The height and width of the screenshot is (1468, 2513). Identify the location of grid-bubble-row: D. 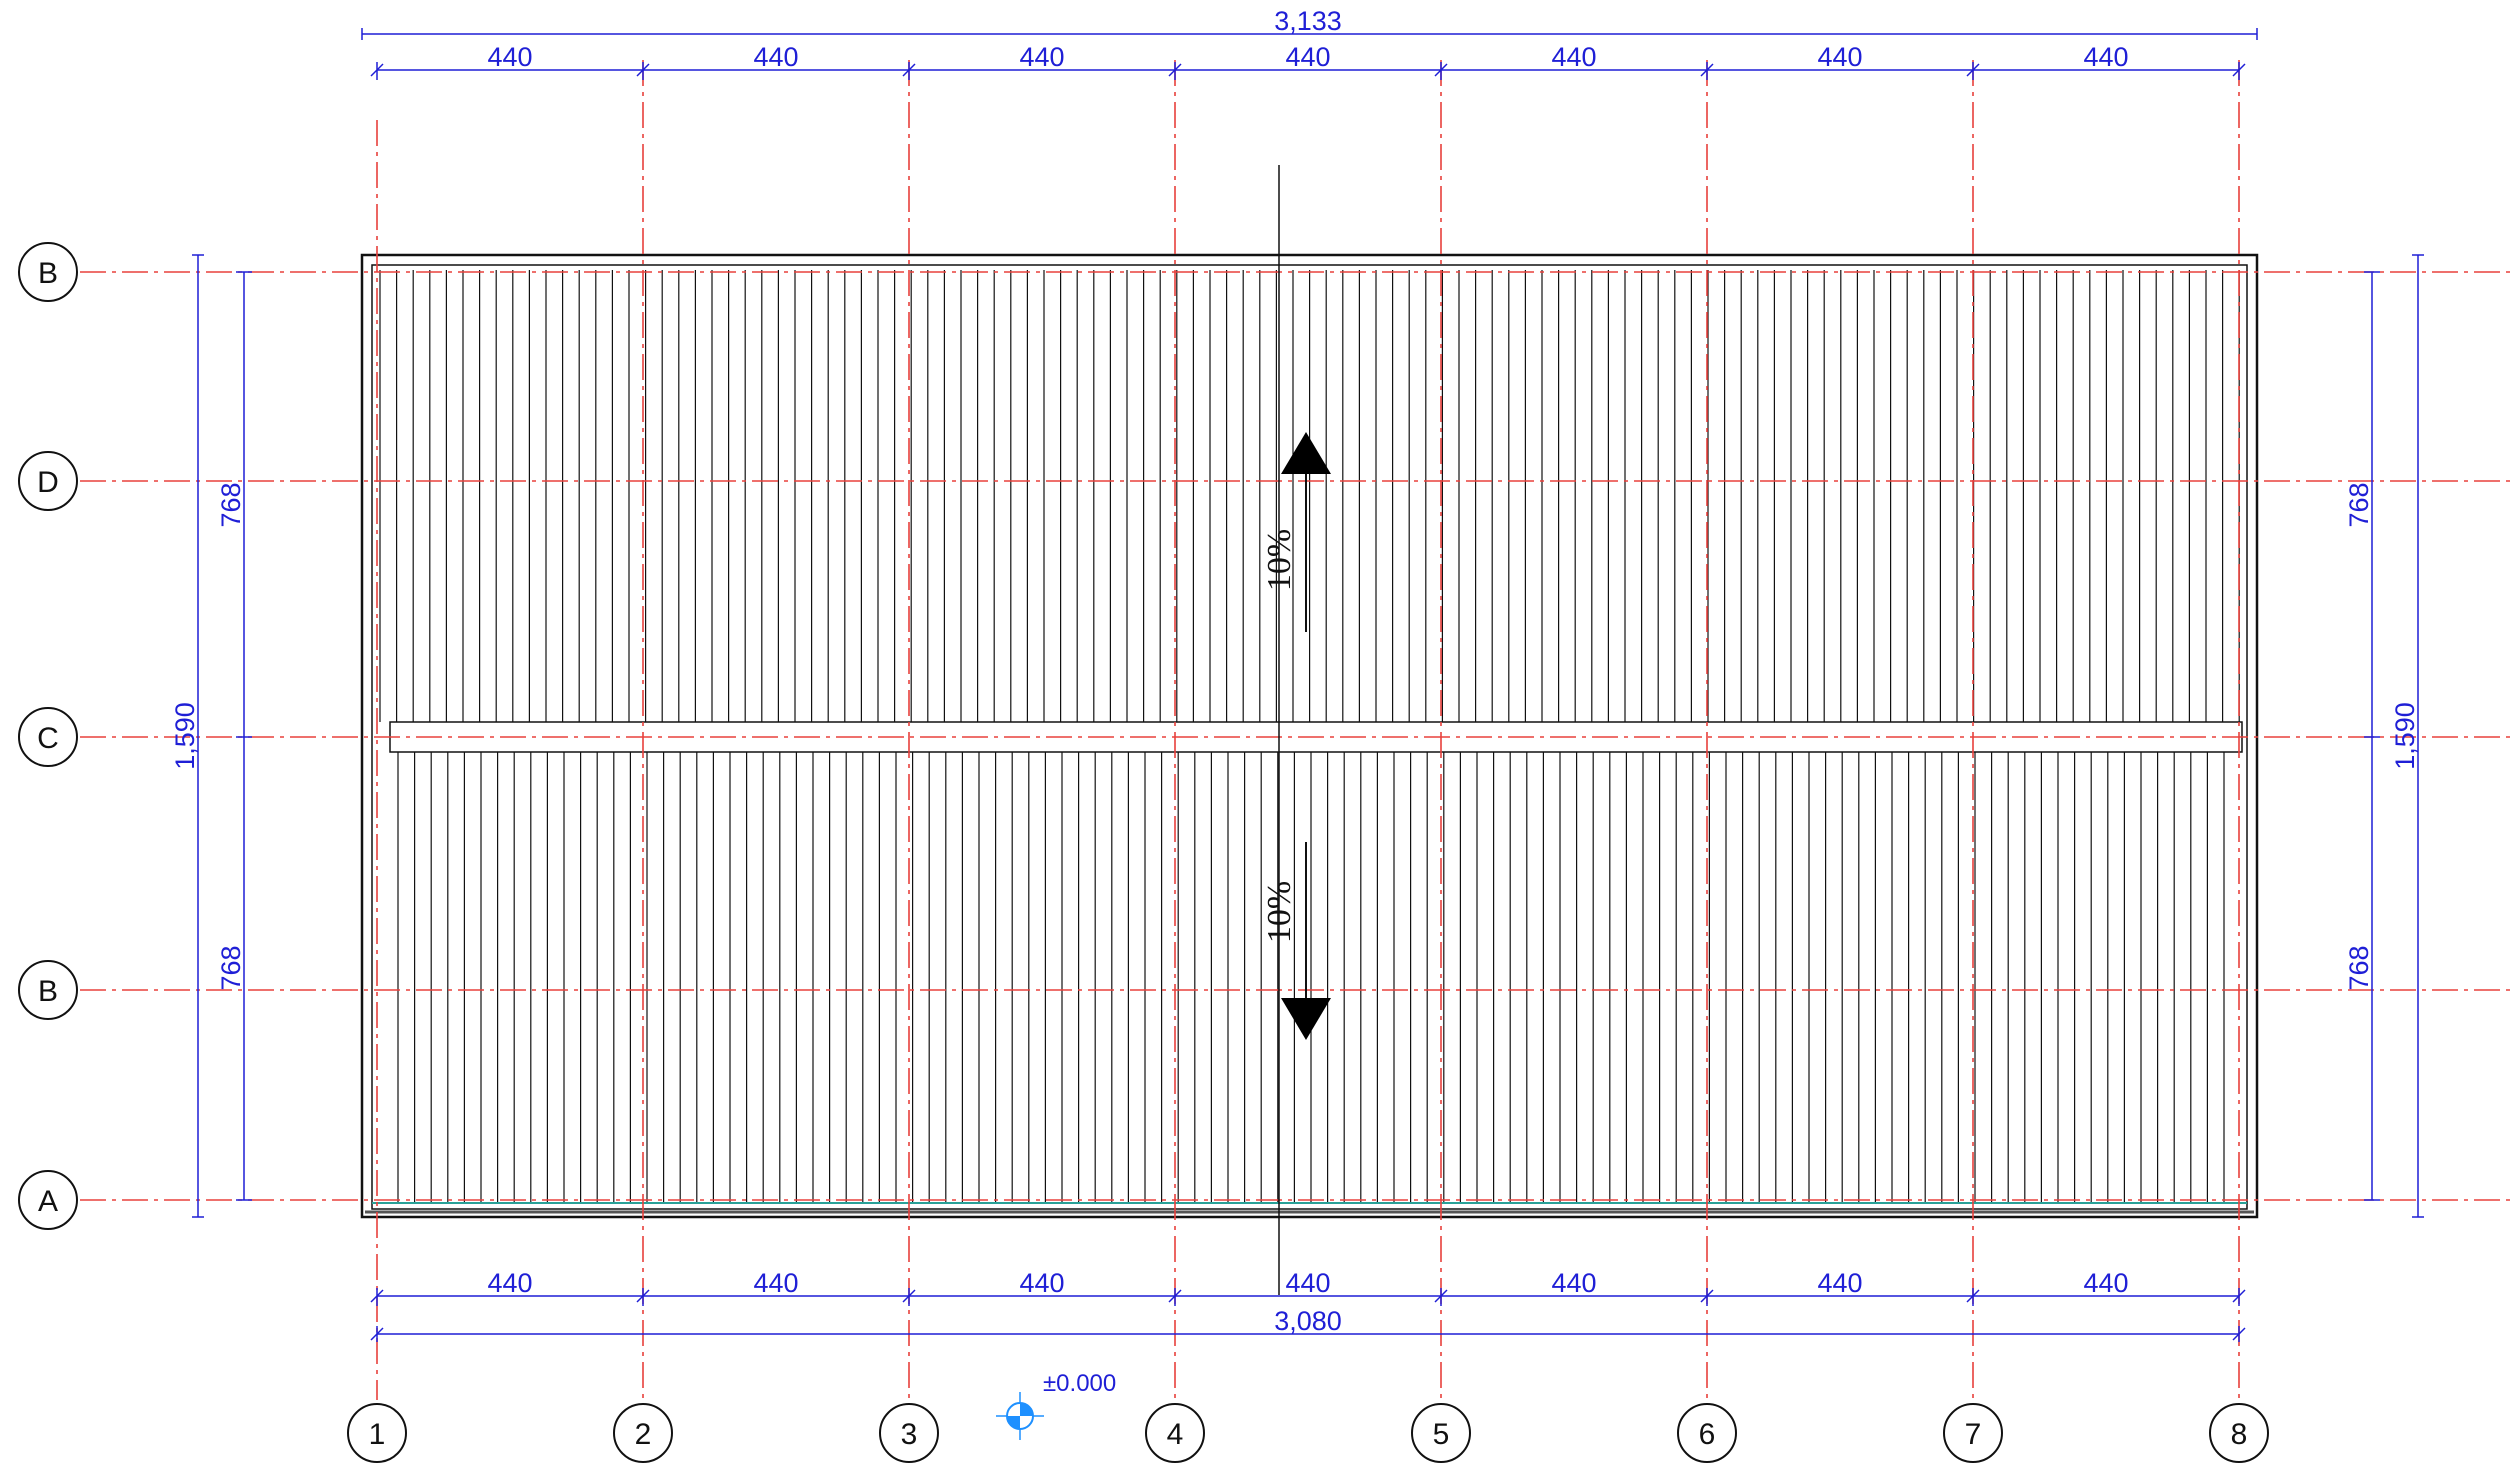
(48, 481).